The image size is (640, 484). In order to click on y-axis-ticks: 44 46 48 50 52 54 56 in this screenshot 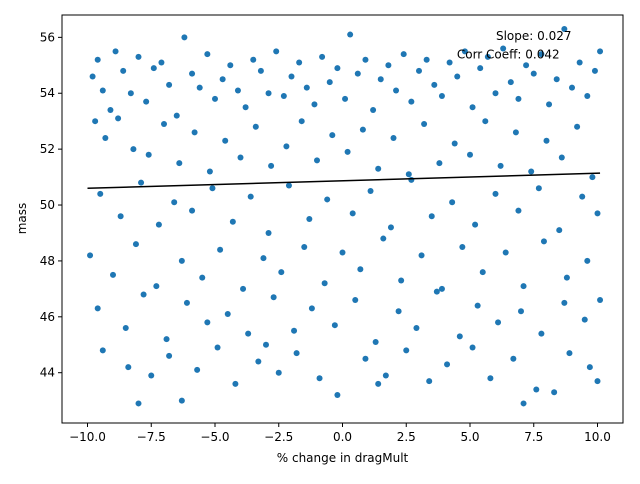, I will do `click(51, 205)`.